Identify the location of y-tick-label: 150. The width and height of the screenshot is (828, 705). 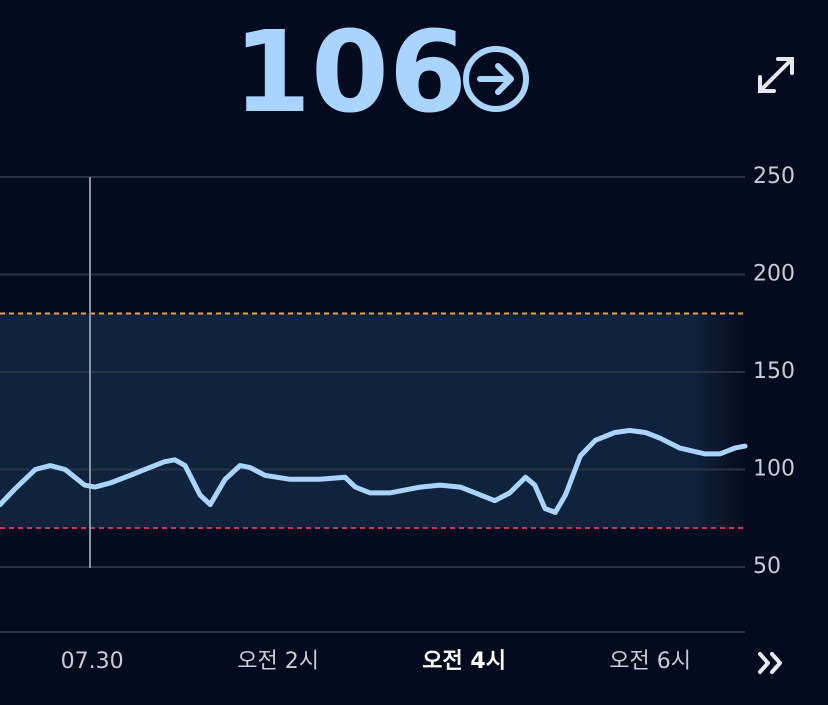
(774, 371).